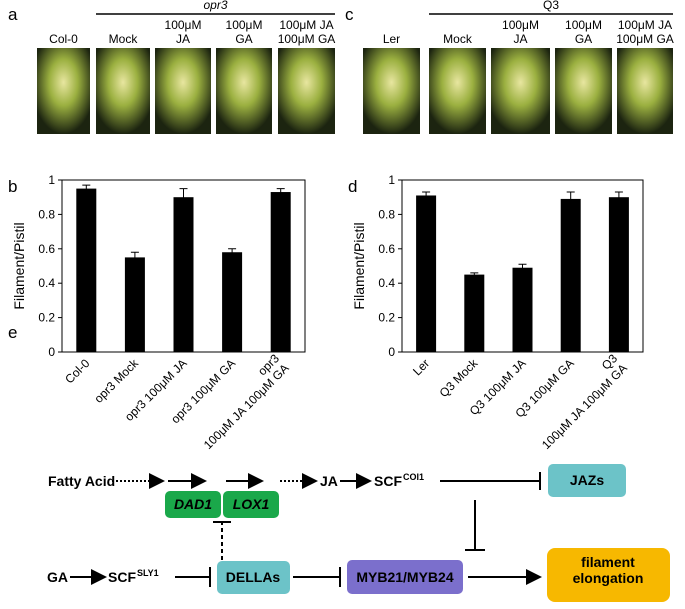 This screenshot has height=609, width=685. I want to click on x-tick-label: opr3 Mock, so click(117, 381).